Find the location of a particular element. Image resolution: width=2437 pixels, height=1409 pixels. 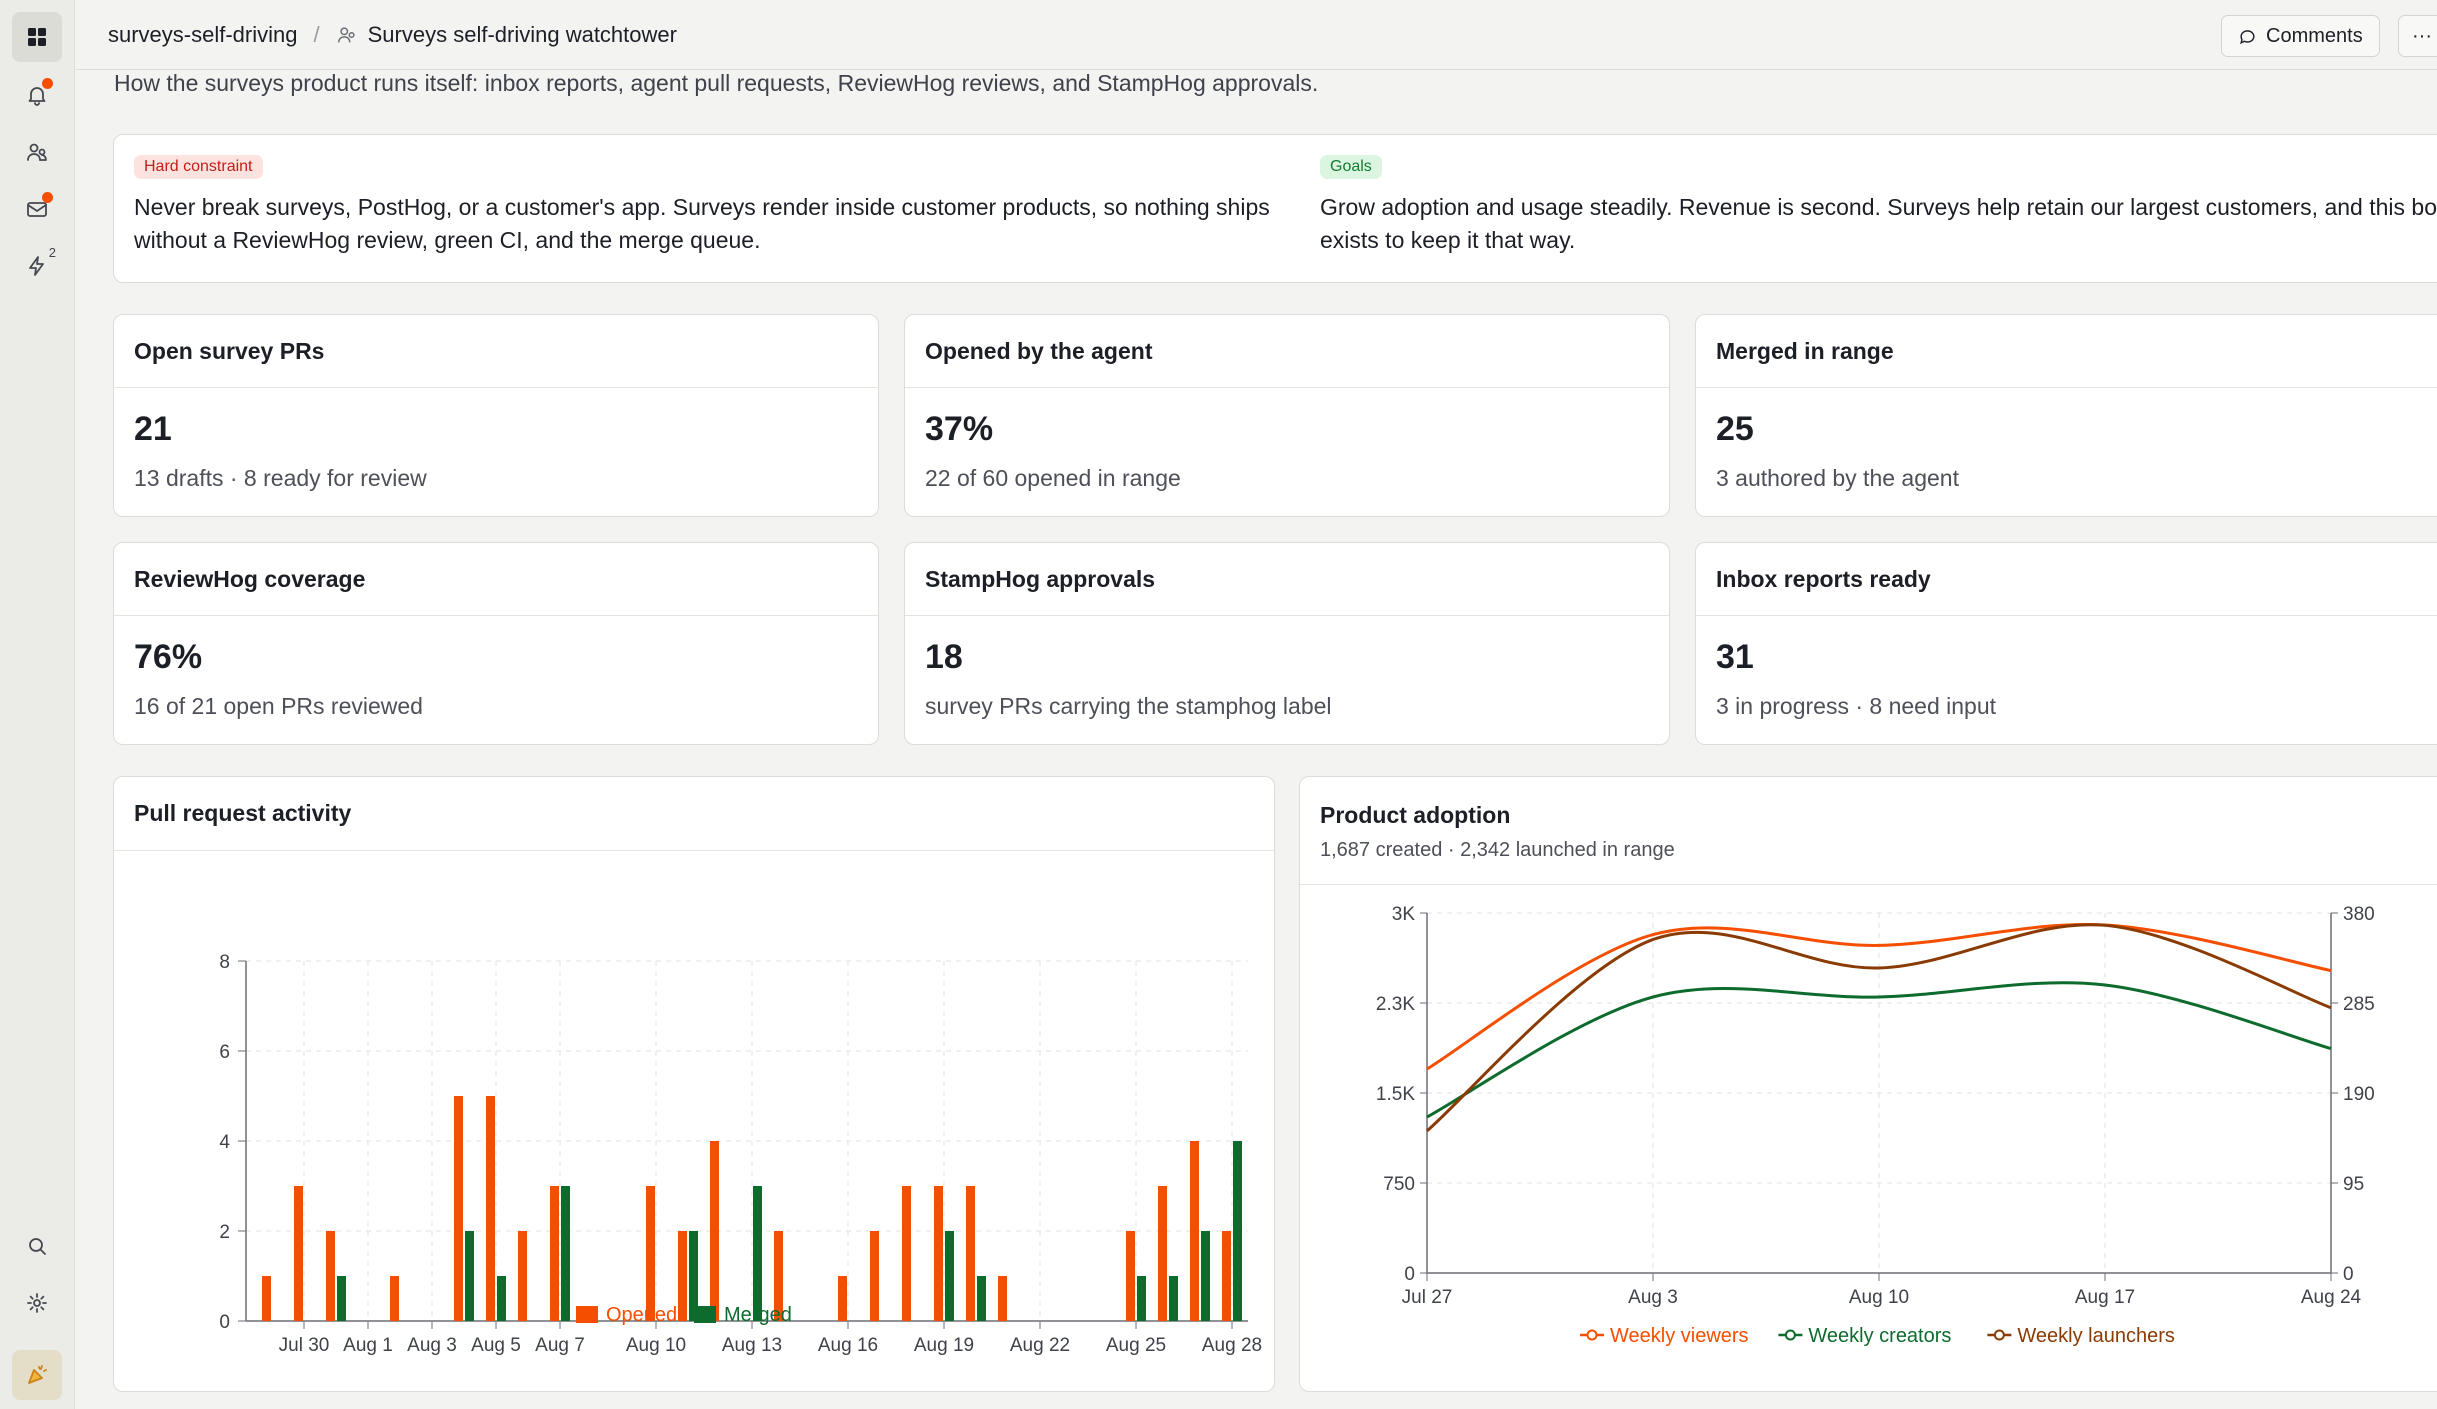

x-tick-label: Aug 5 is located at coordinates (496, 1345).